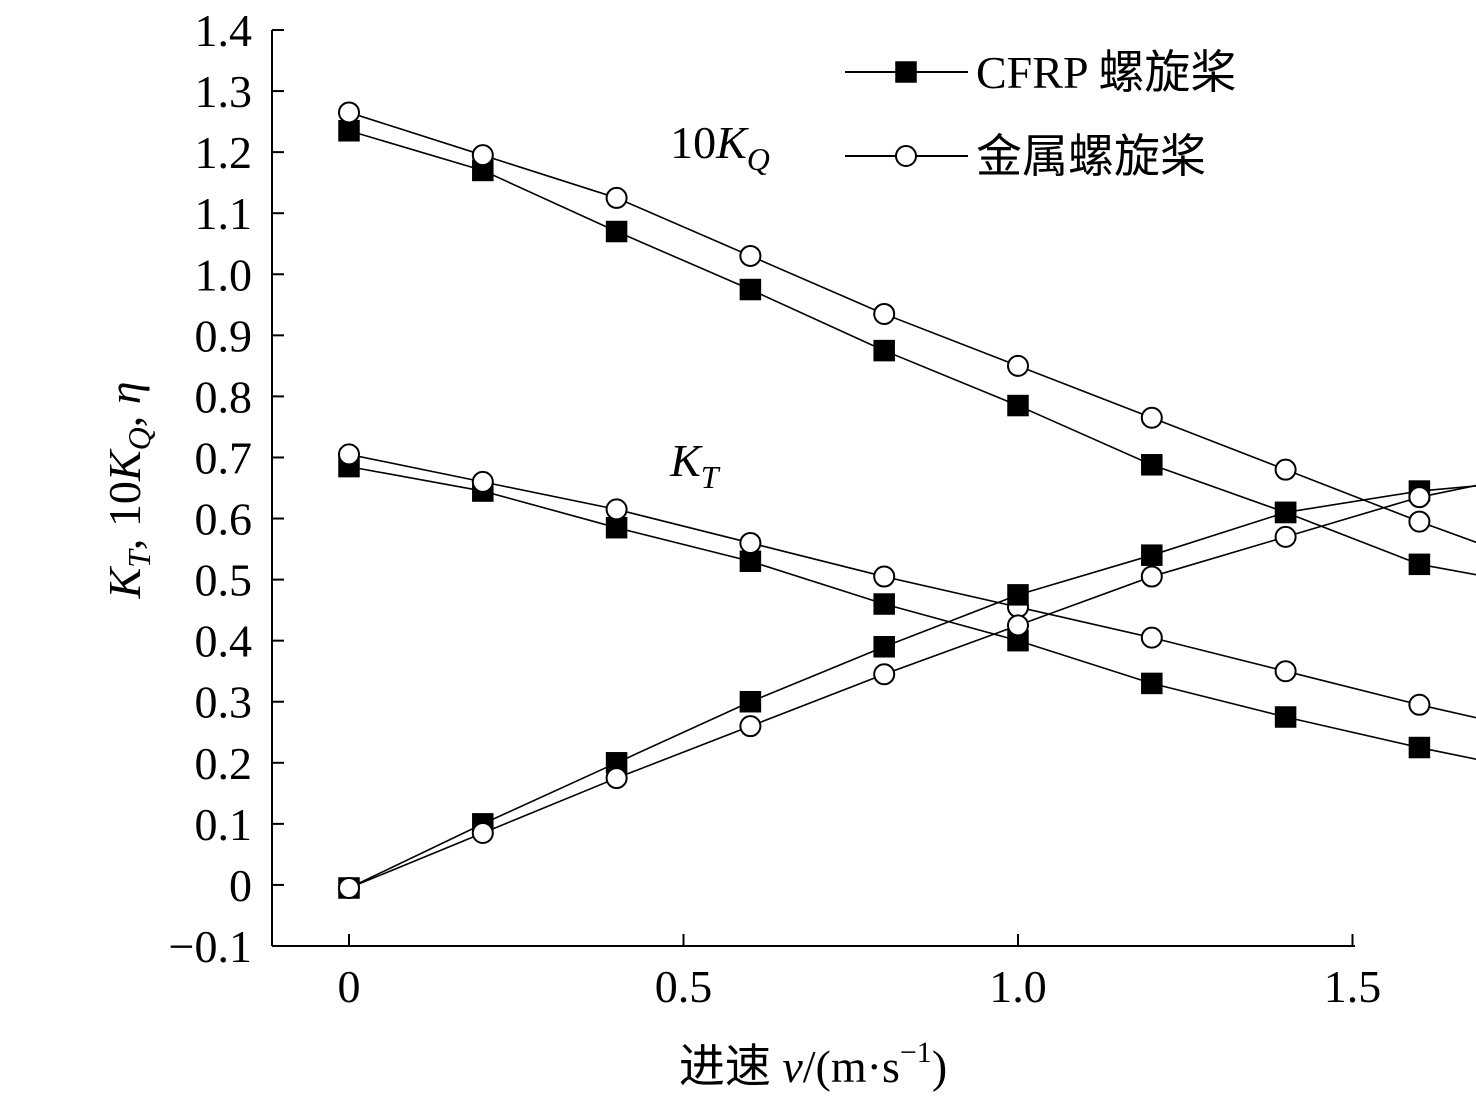 This screenshot has width=1476, height=1102. What do you see at coordinates (224, 824) in the screenshot?
I see `y-tick-label: 0.1` at bounding box center [224, 824].